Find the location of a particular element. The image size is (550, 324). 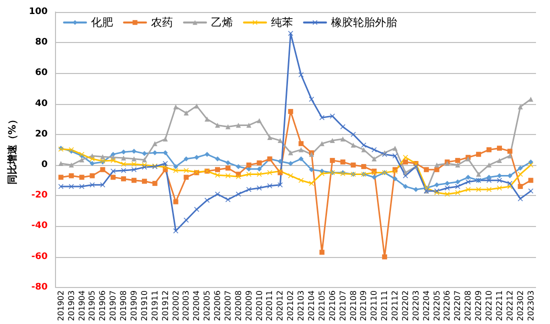

x-tick-label: 202008 is located at coordinates (238, 306).